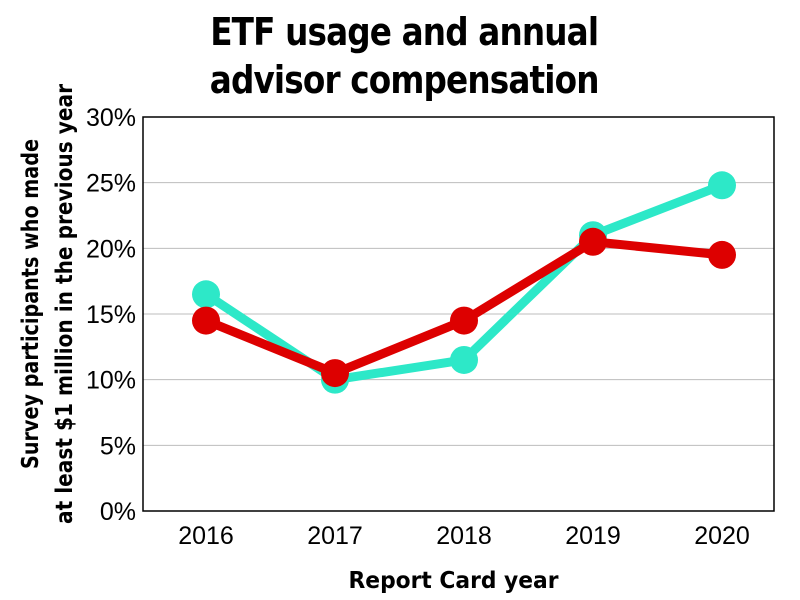 This screenshot has width=800, height=600. I want to click on chart-title-line-2: advisor compensation, so click(404, 80).